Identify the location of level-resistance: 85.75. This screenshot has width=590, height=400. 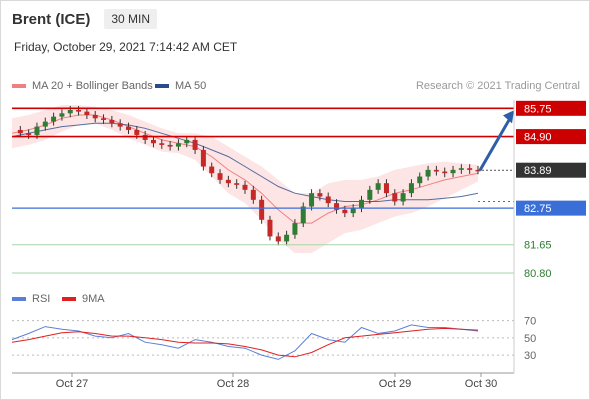
(299, 108).